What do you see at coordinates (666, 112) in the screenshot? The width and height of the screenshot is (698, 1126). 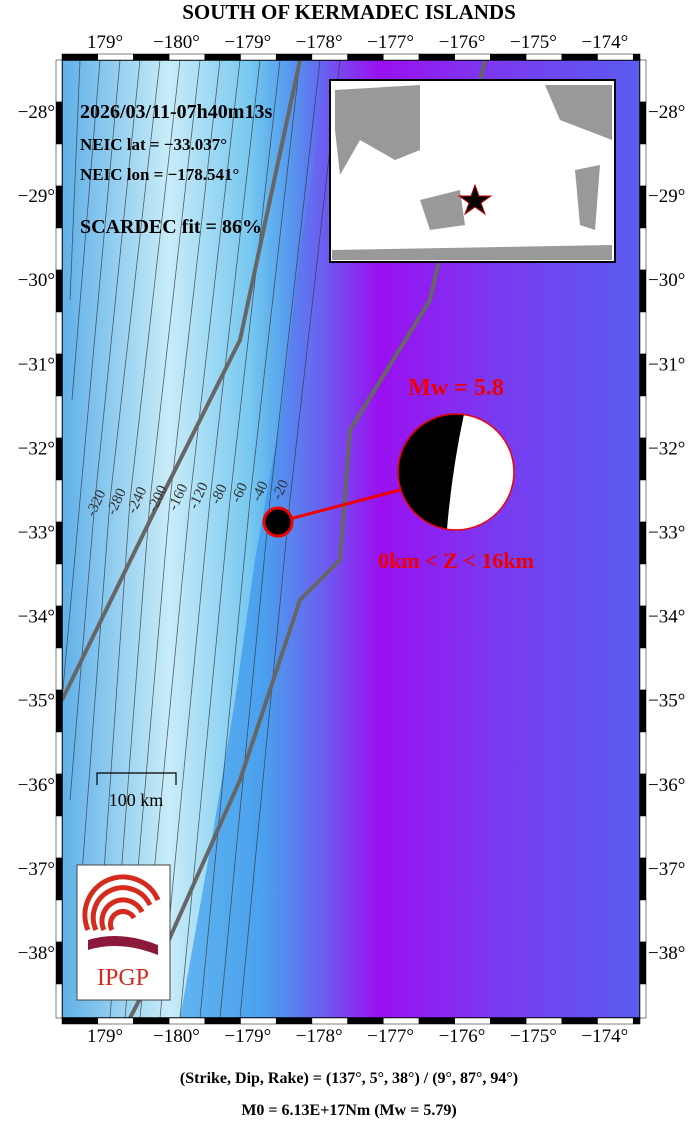 I see `lat-label-right: −28°` at bounding box center [666, 112].